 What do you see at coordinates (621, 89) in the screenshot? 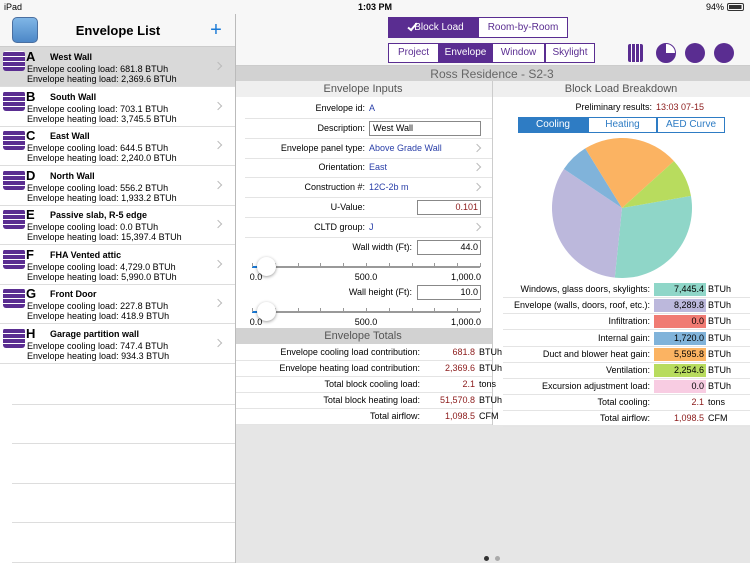
I see `section-title: Block Load Breakdown` at bounding box center [621, 89].